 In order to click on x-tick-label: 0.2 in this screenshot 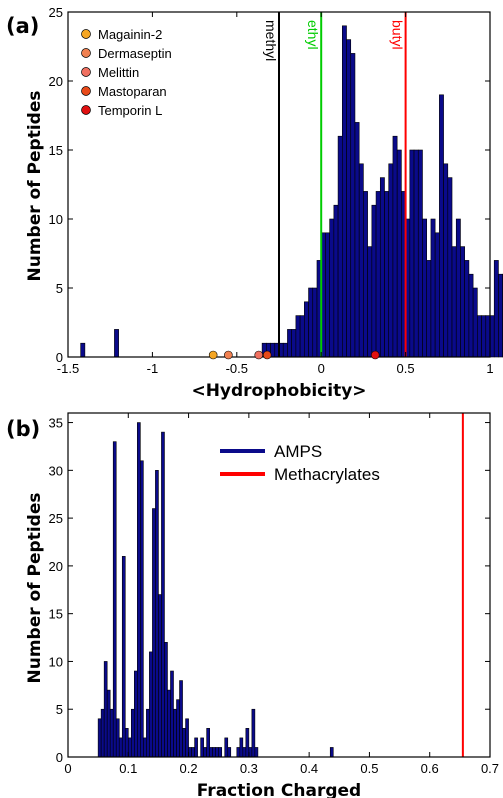, I will do `click(189, 768)`.